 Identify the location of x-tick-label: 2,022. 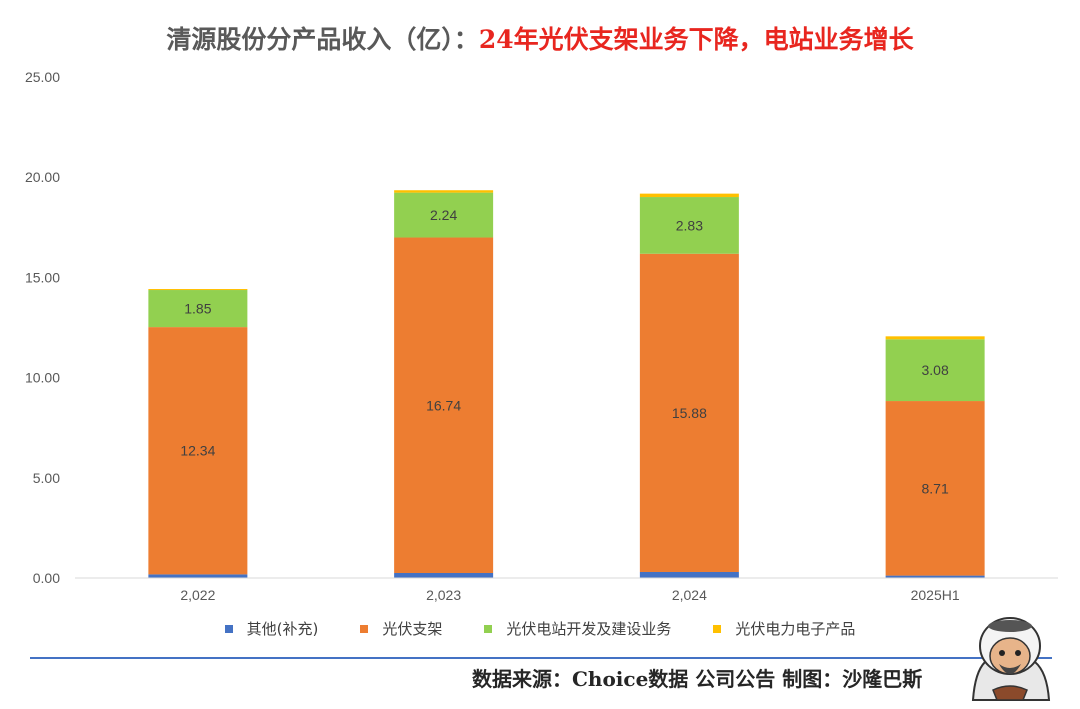
(197, 595).